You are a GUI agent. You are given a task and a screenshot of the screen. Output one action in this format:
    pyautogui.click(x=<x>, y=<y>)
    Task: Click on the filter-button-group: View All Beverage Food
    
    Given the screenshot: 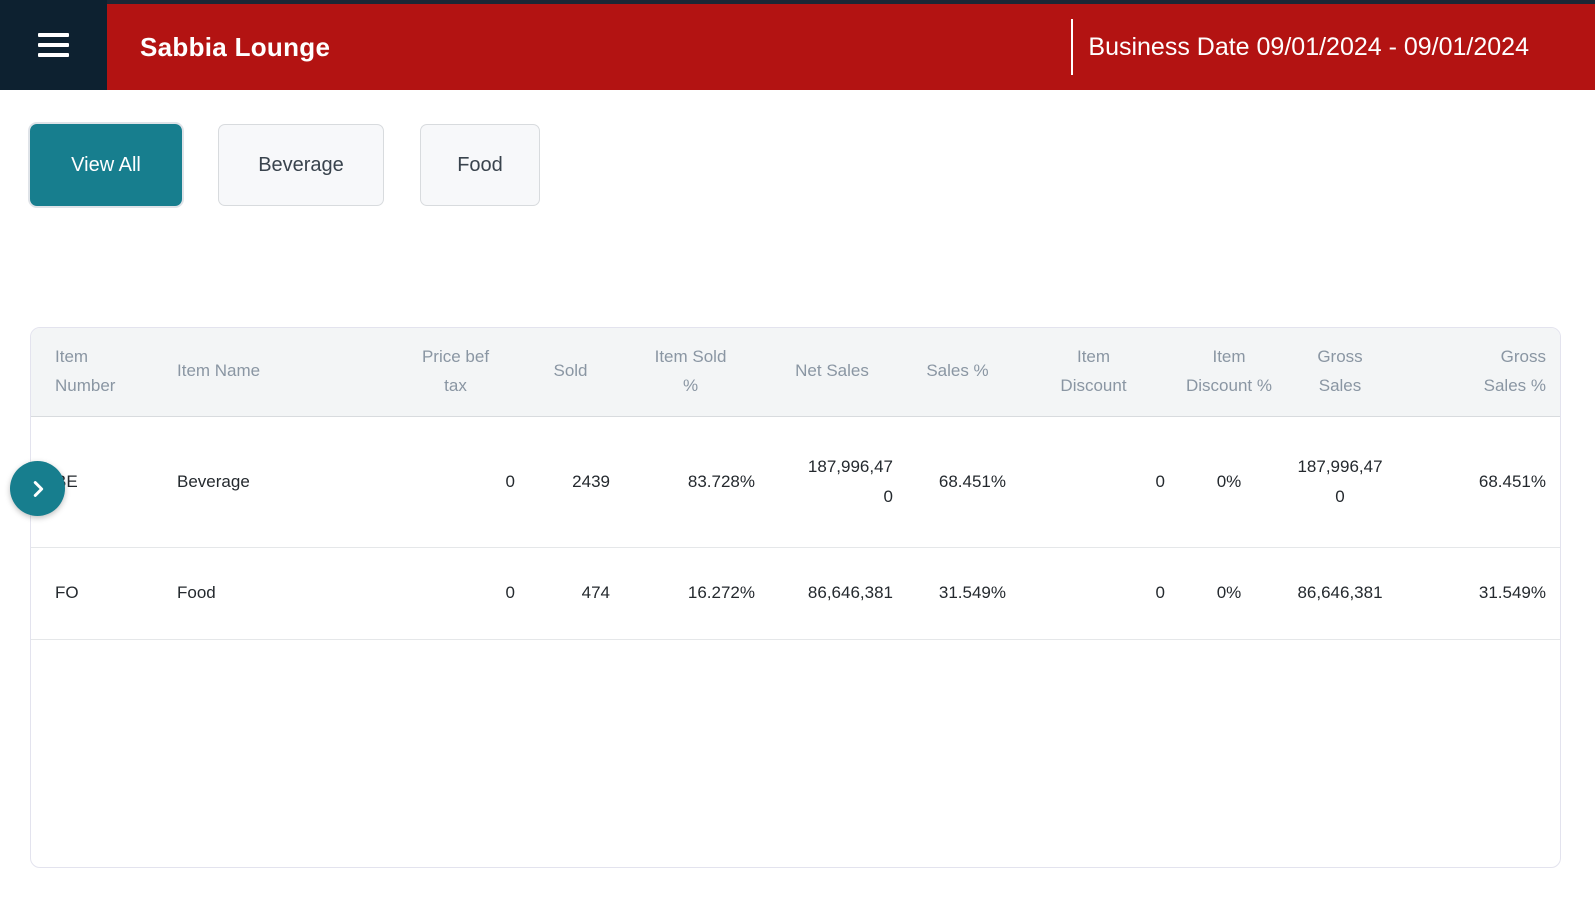 What is the action you would take?
    pyautogui.click(x=285, y=165)
    